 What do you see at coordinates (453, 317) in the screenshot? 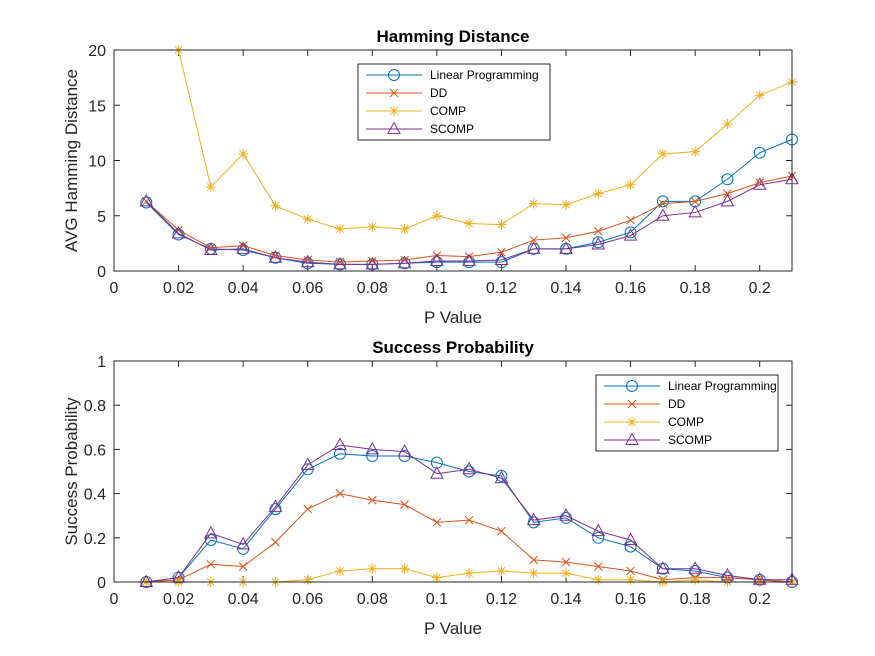
I see `x-axis-label: P Value` at bounding box center [453, 317].